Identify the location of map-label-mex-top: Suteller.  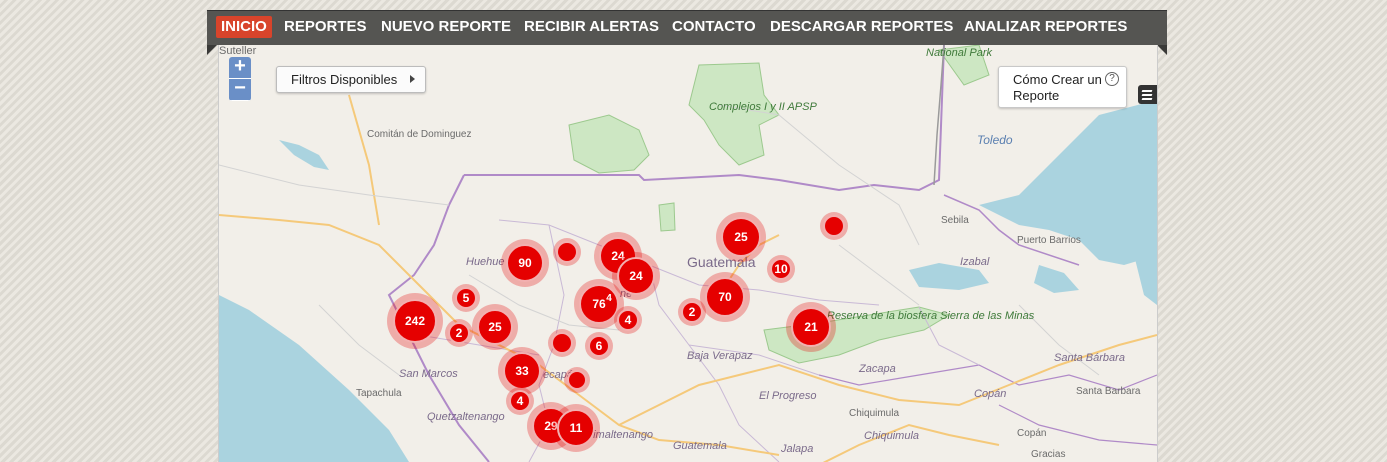
(238, 51).